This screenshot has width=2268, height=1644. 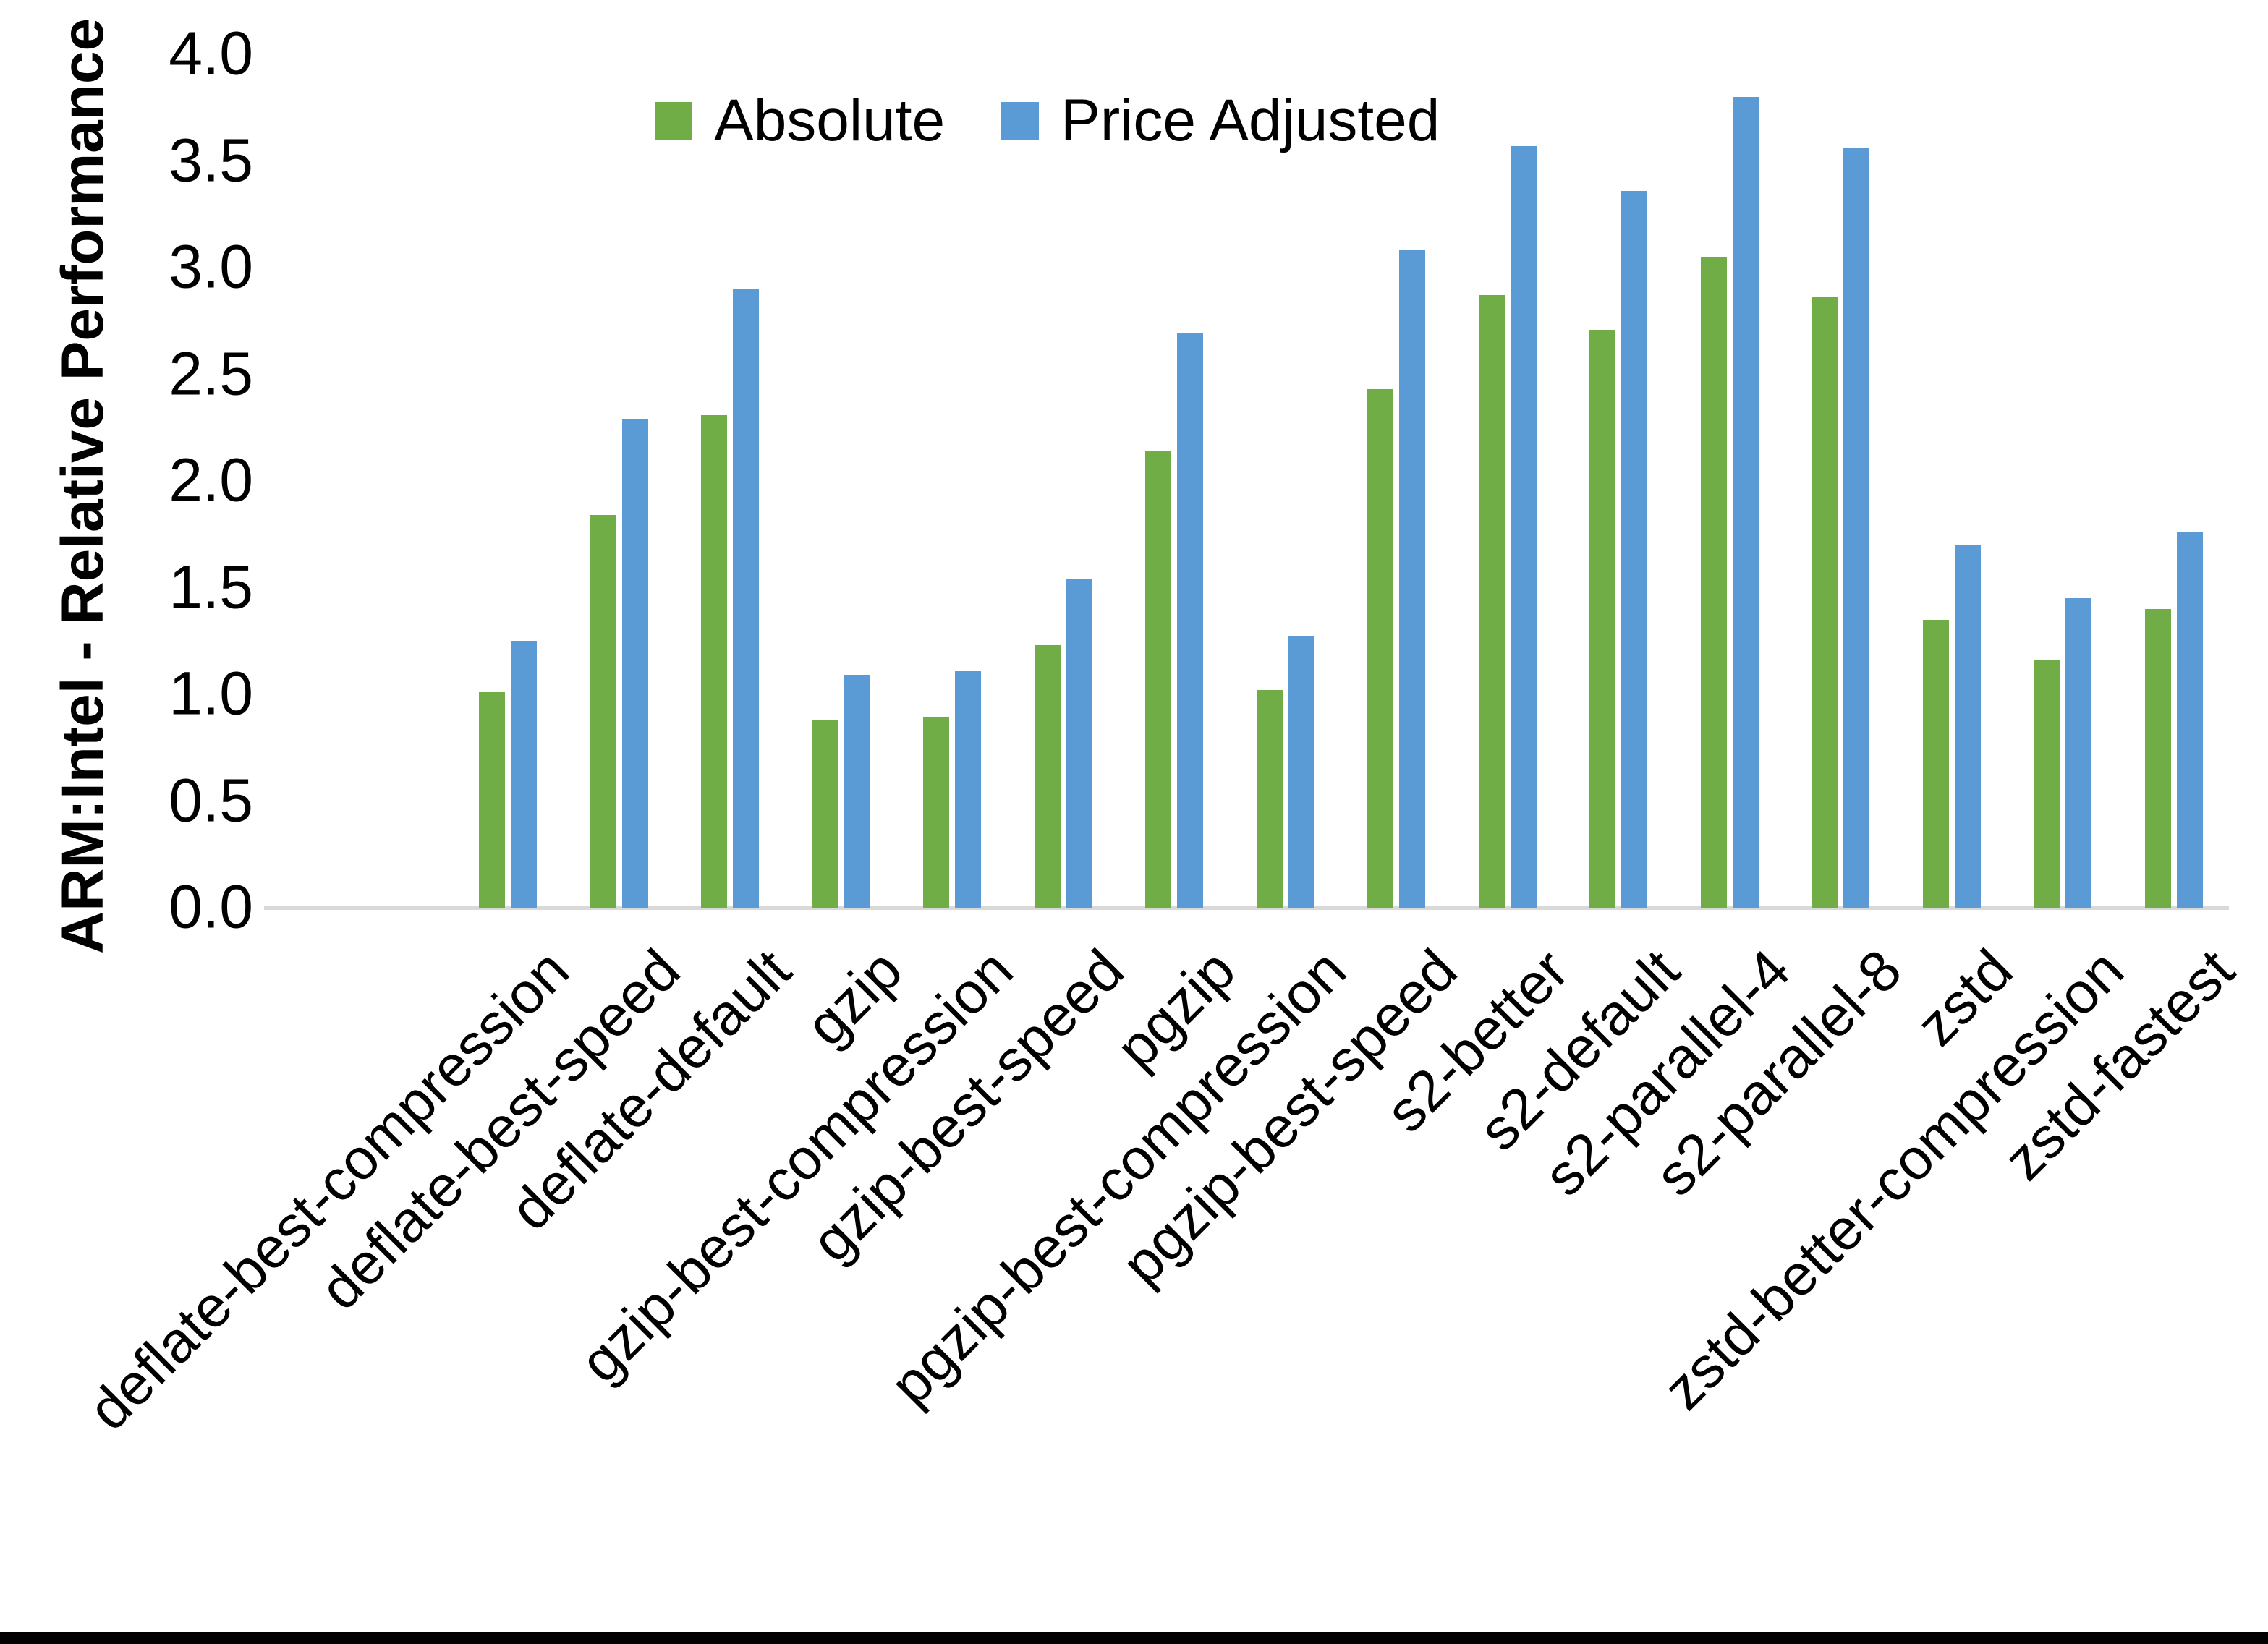 I want to click on bar-price-adjusted-zstd-fastest, so click(x=2189, y=720).